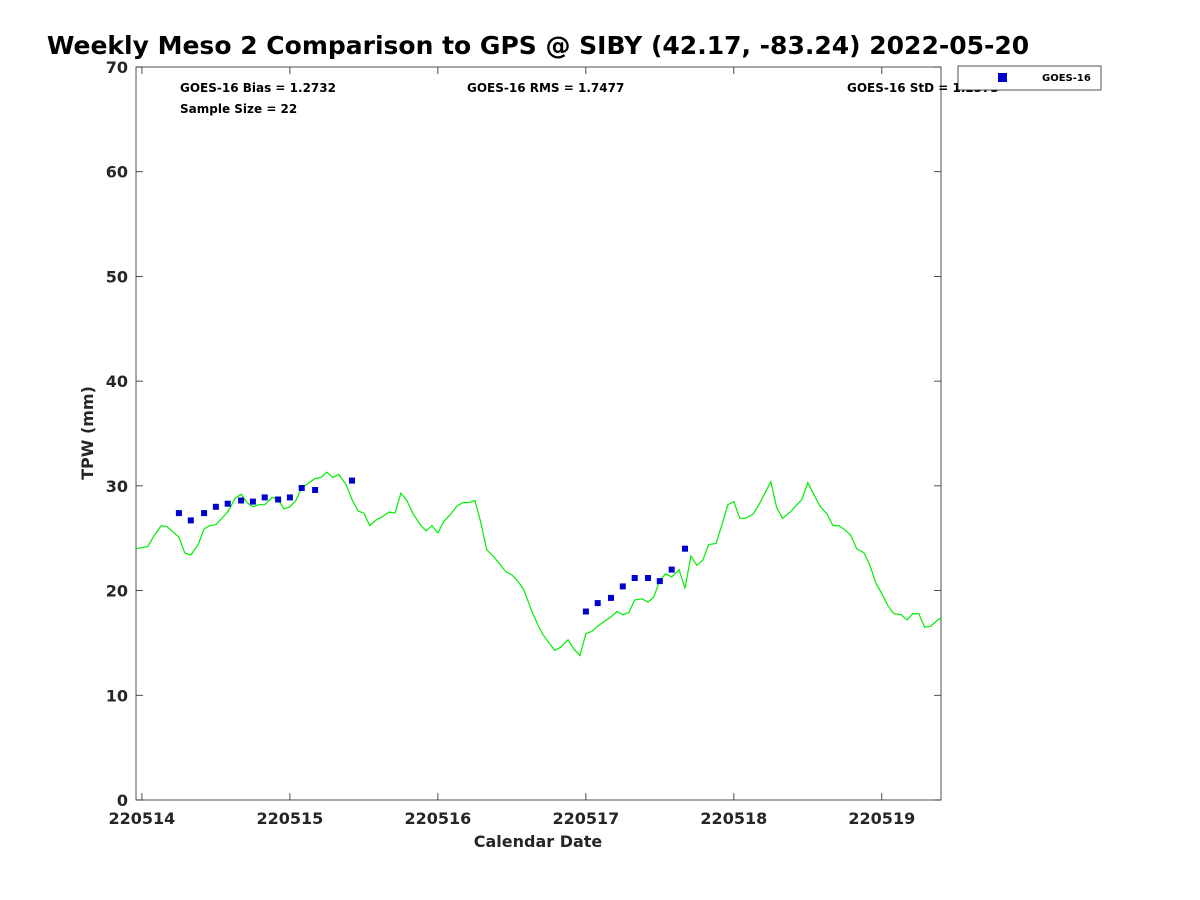 The height and width of the screenshot is (900, 1200). I want to click on y-tick-label: 0, so click(122, 800).